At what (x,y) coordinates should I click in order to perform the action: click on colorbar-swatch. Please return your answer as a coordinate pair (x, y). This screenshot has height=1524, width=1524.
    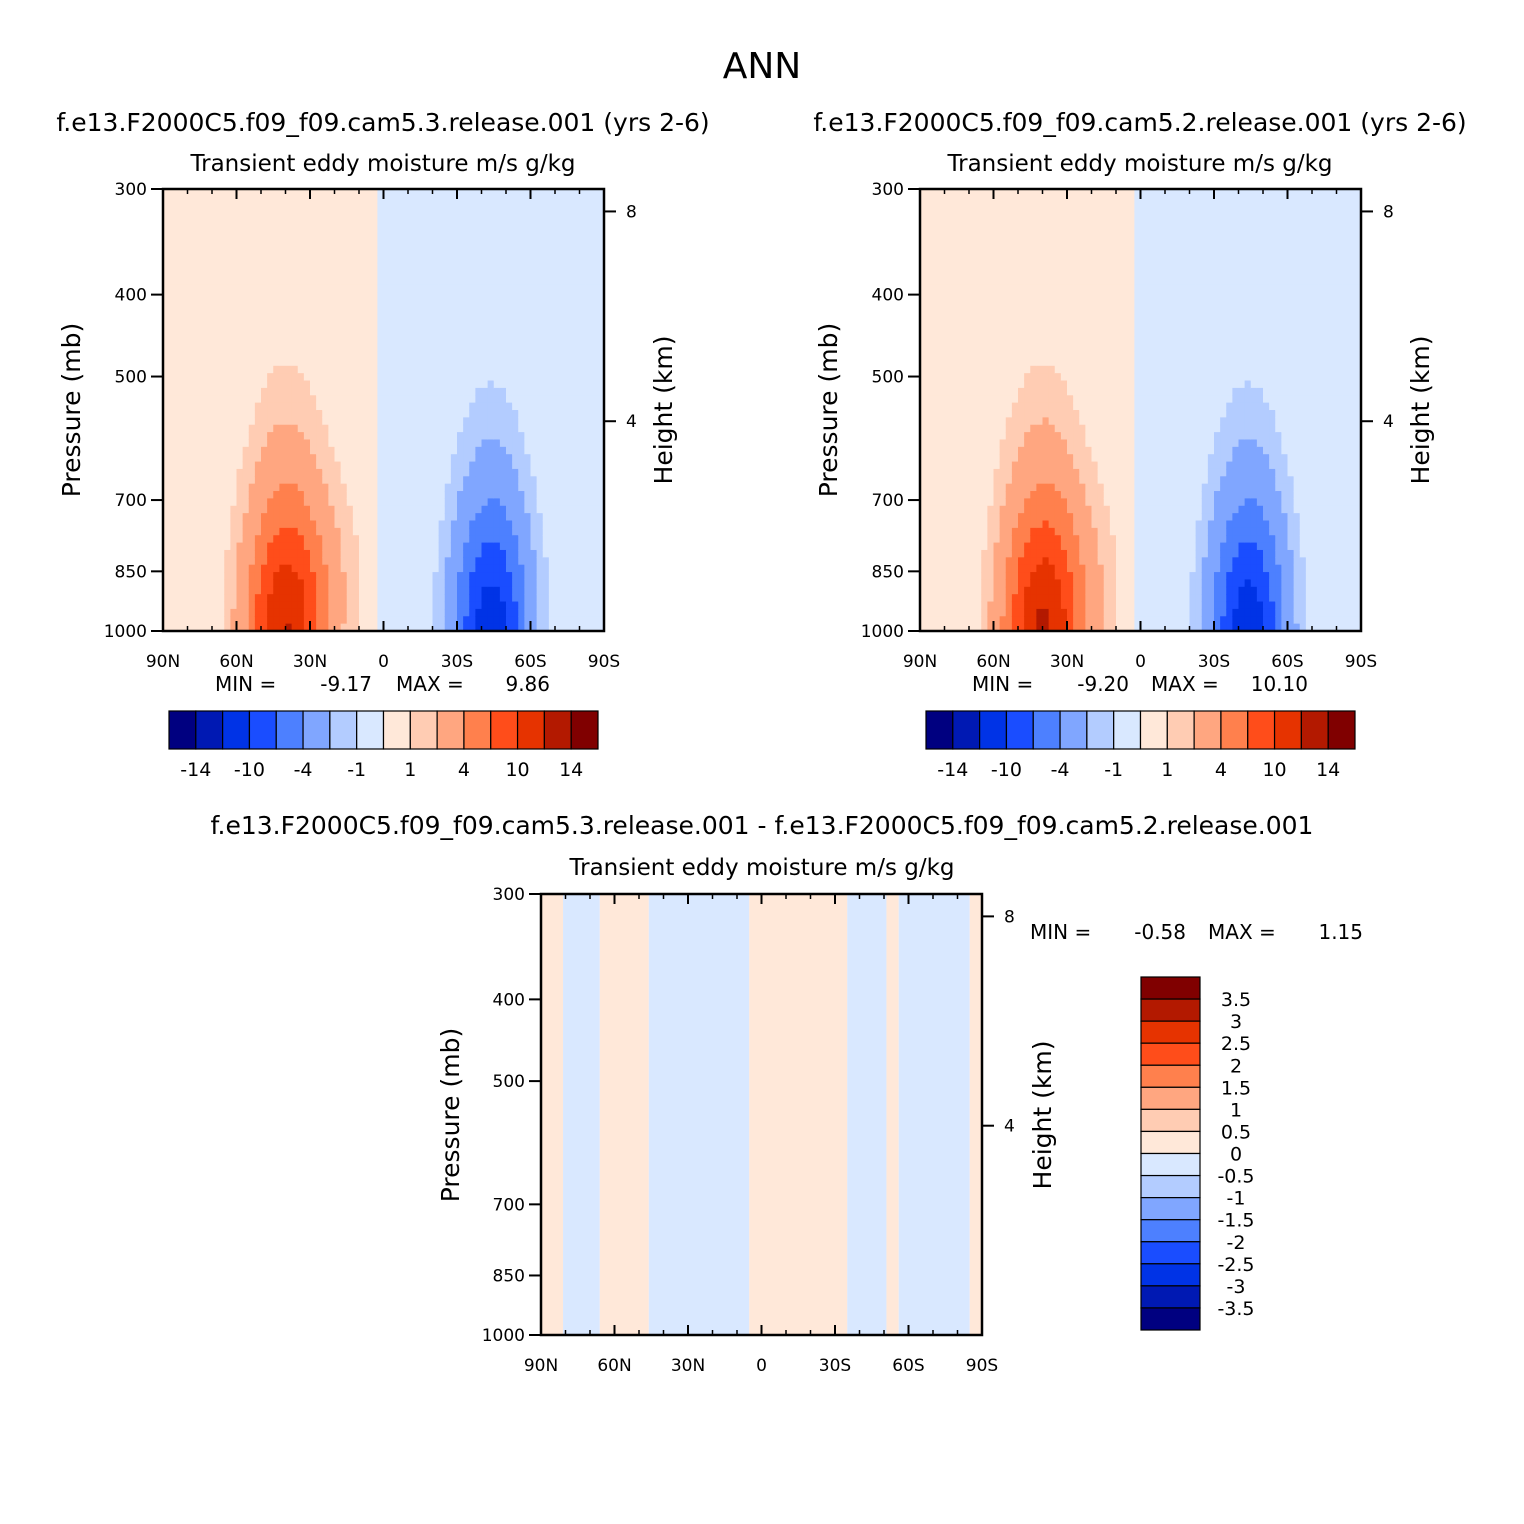
    Looking at the image, I should click on (557, 730).